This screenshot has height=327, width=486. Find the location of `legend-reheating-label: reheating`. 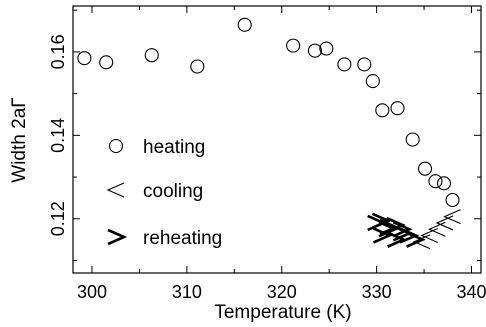

legend-reheating-label: reheating is located at coordinates (182, 238).